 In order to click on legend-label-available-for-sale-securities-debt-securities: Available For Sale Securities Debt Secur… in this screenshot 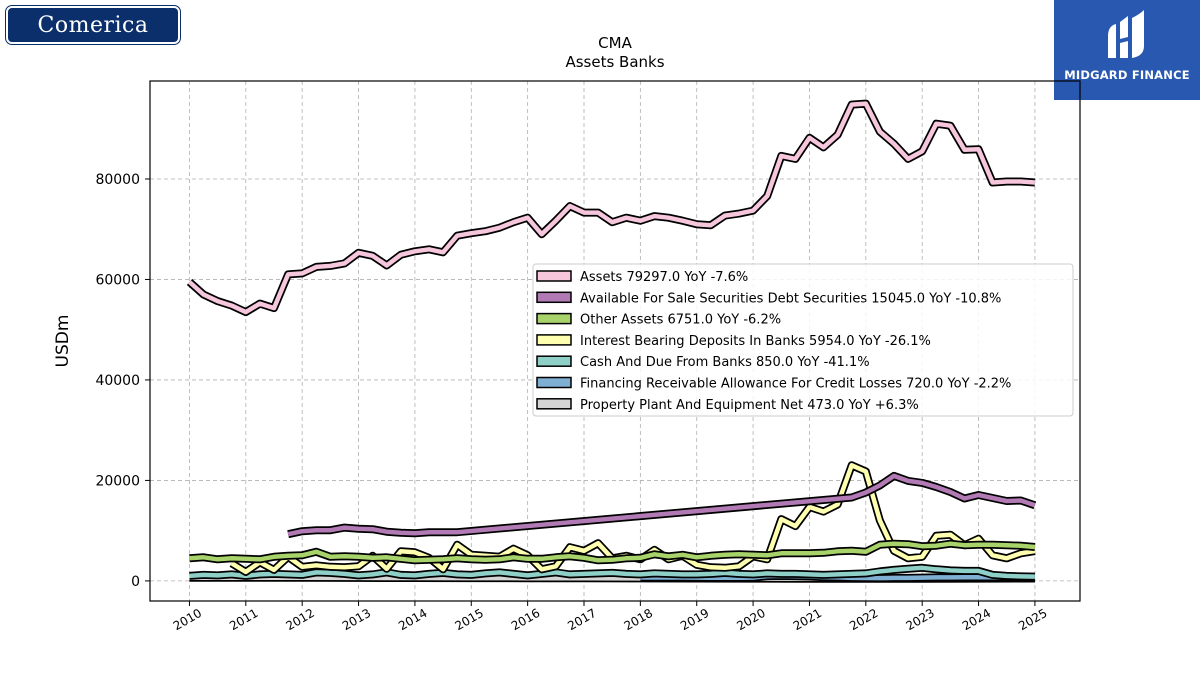, I will do `click(790, 298)`.